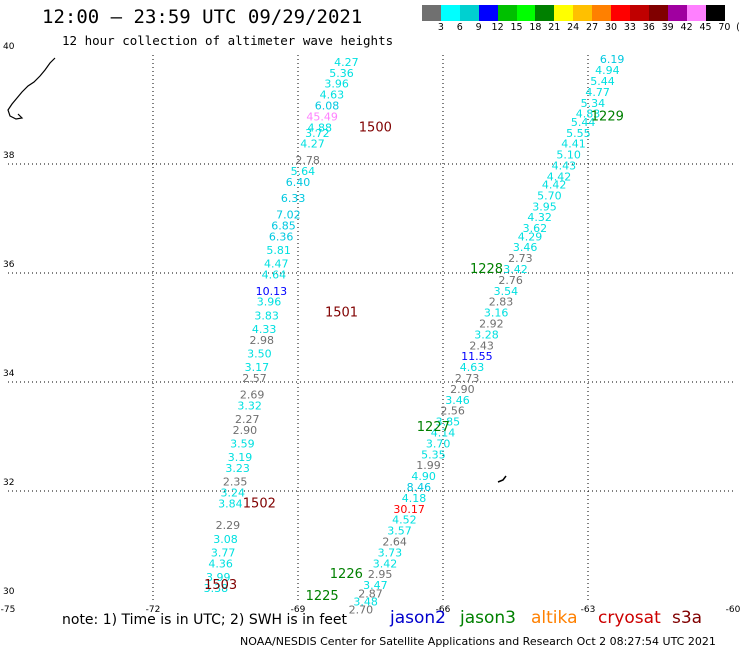 This screenshot has width=740, height=650. What do you see at coordinates (502, 479) in the screenshot?
I see `coastline-island` at bounding box center [502, 479].